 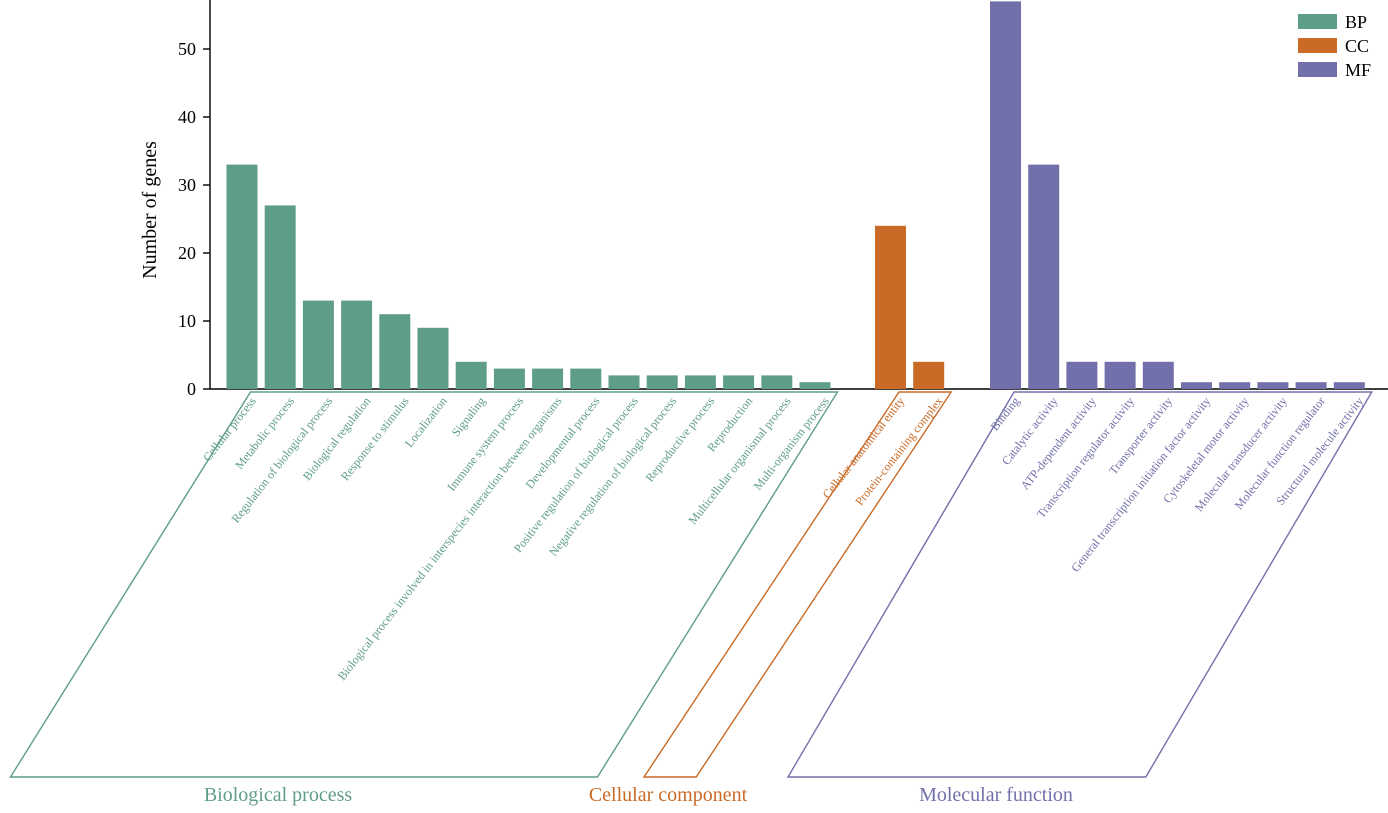 I want to click on category-label: Signaling, so click(x=468, y=416).